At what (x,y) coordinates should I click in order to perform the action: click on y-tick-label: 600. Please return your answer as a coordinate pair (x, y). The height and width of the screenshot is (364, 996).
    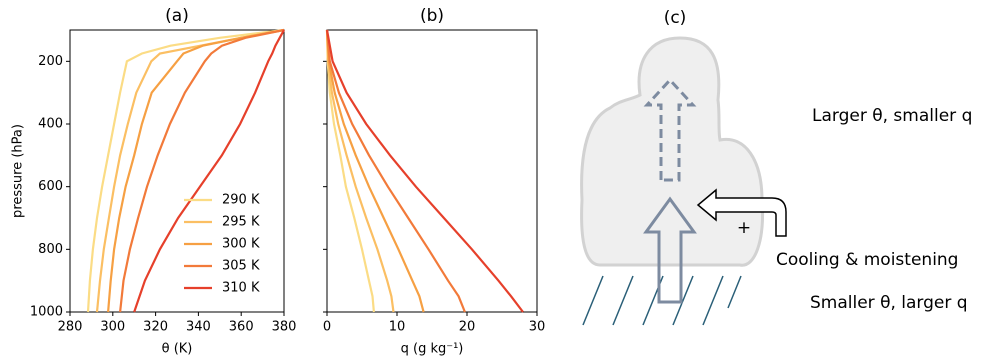
    Looking at the image, I should click on (50, 186).